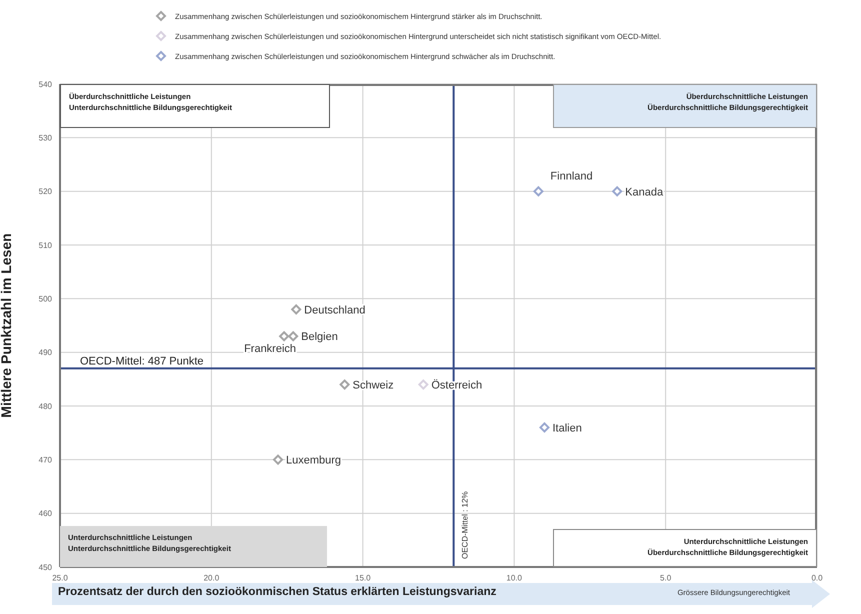 This screenshot has height=614, width=861. I want to click on annotation: Frankreich, so click(270, 349).